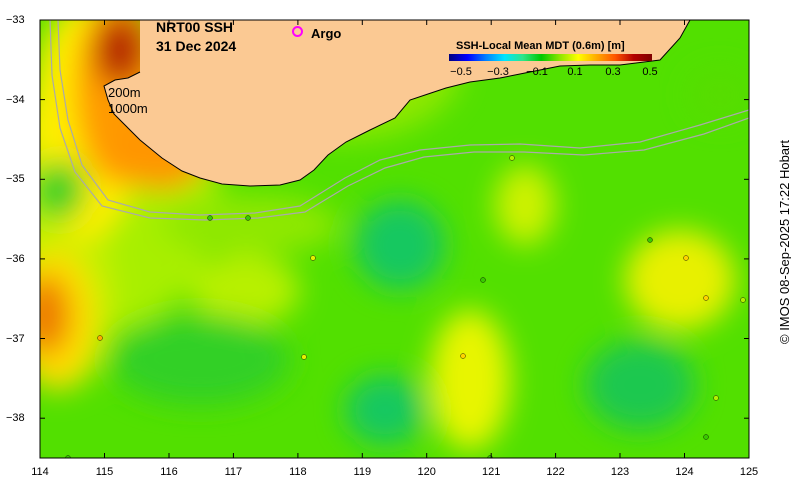 The height and width of the screenshot is (492, 791). I want to click on isobath-label-1000m: 1000m, so click(128, 108).